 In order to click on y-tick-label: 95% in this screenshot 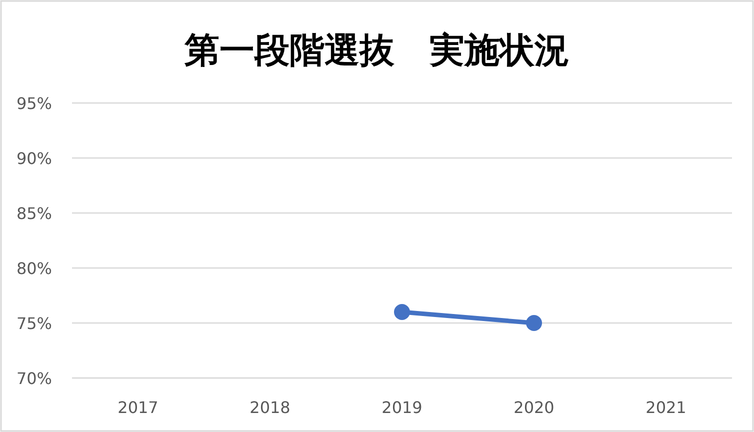, I will do `click(34, 103)`.